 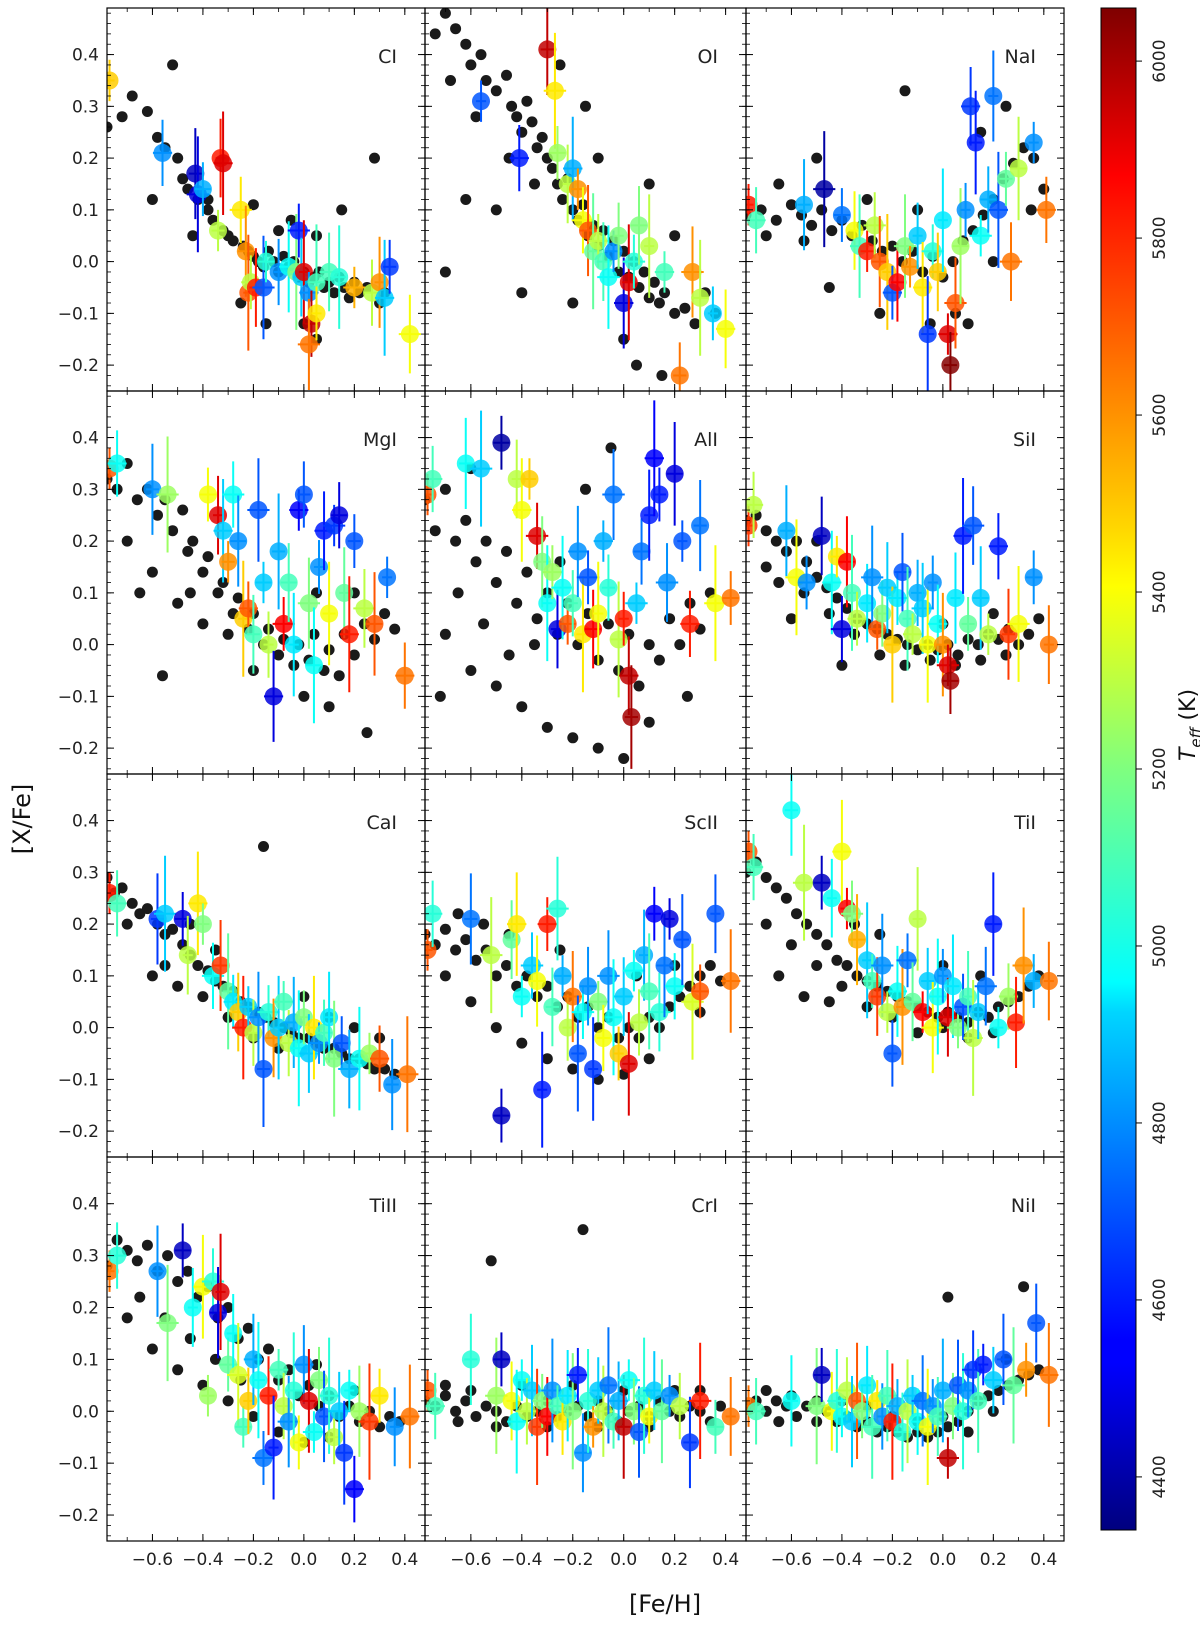 What do you see at coordinates (1160, 1476) in the screenshot?
I see `colorbar-tick-label: 4400` at bounding box center [1160, 1476].